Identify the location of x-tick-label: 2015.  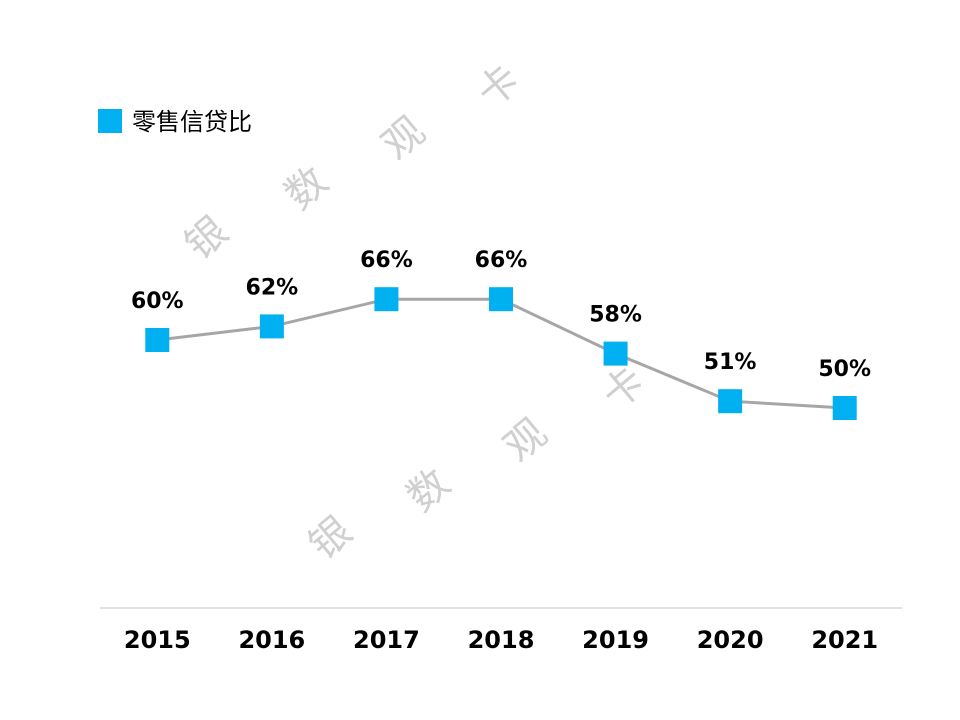
(157, 640).